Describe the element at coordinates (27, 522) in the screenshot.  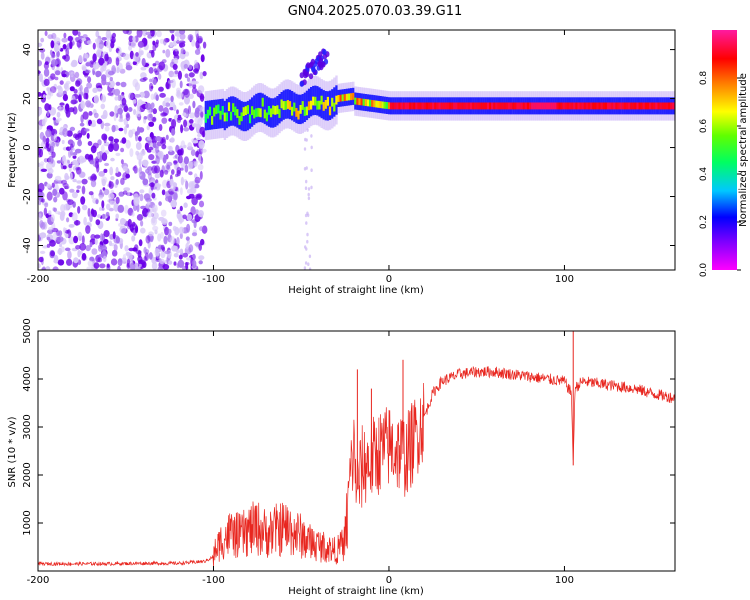
I see `y-tick-label: 1000` at that location.